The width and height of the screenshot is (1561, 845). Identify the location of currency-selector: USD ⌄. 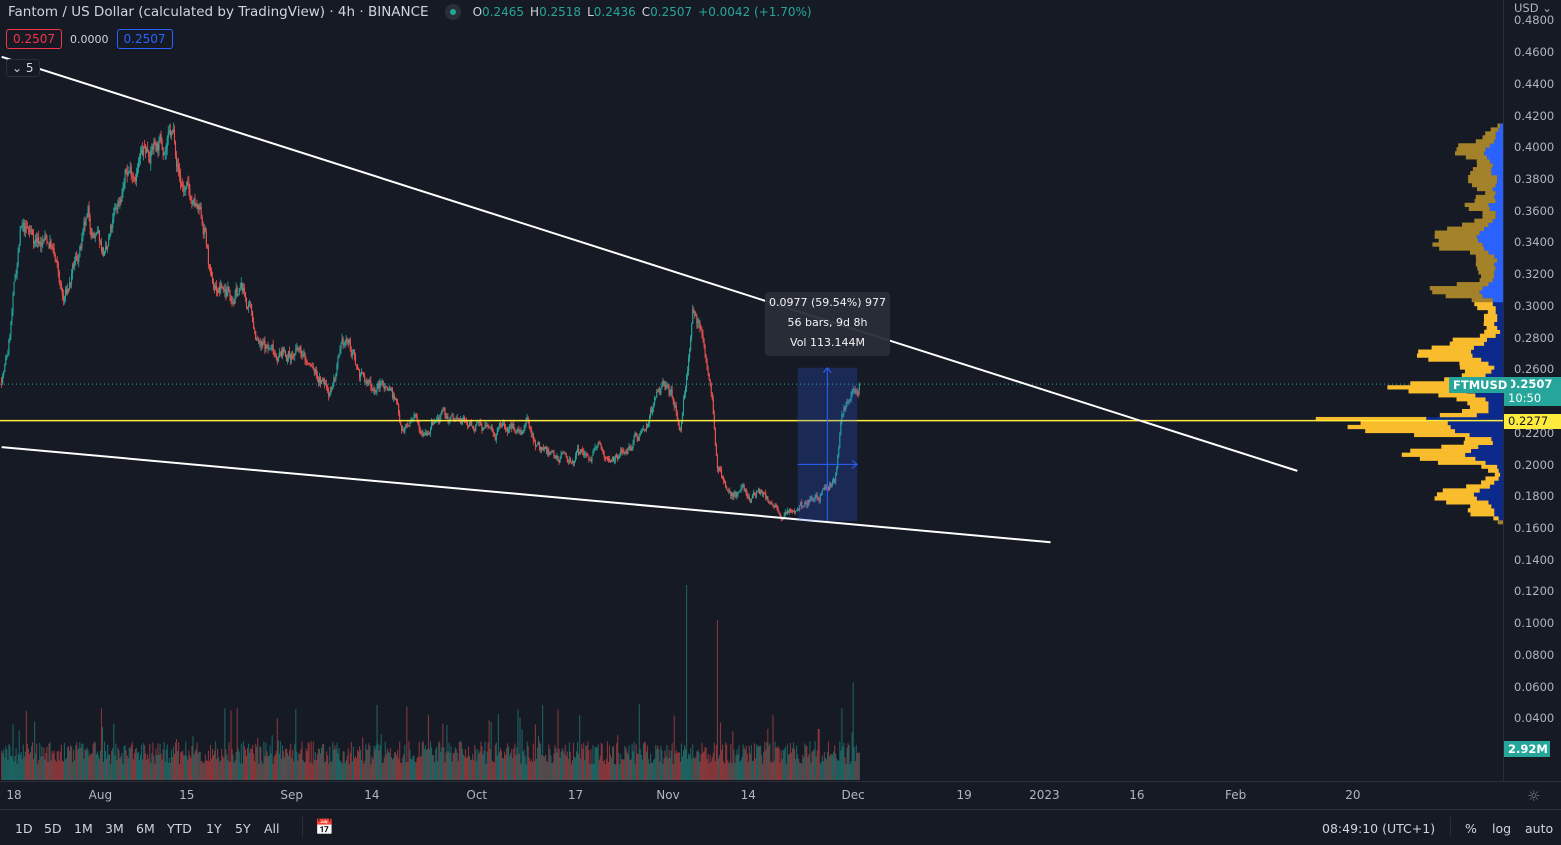
(1533, 8).